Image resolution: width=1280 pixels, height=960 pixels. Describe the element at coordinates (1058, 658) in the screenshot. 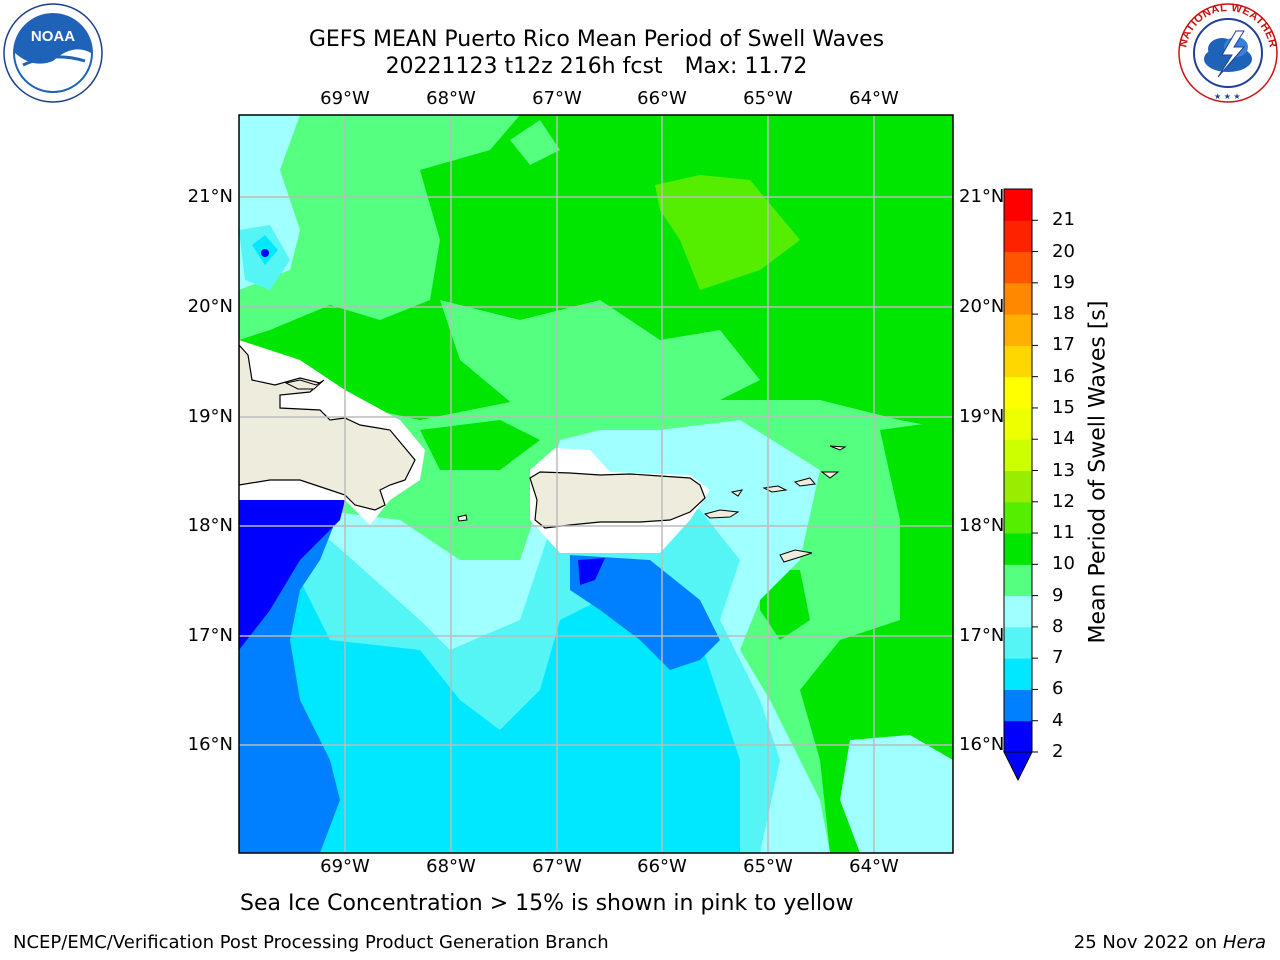

I see `colorbar-tick-label: 7` at that location.